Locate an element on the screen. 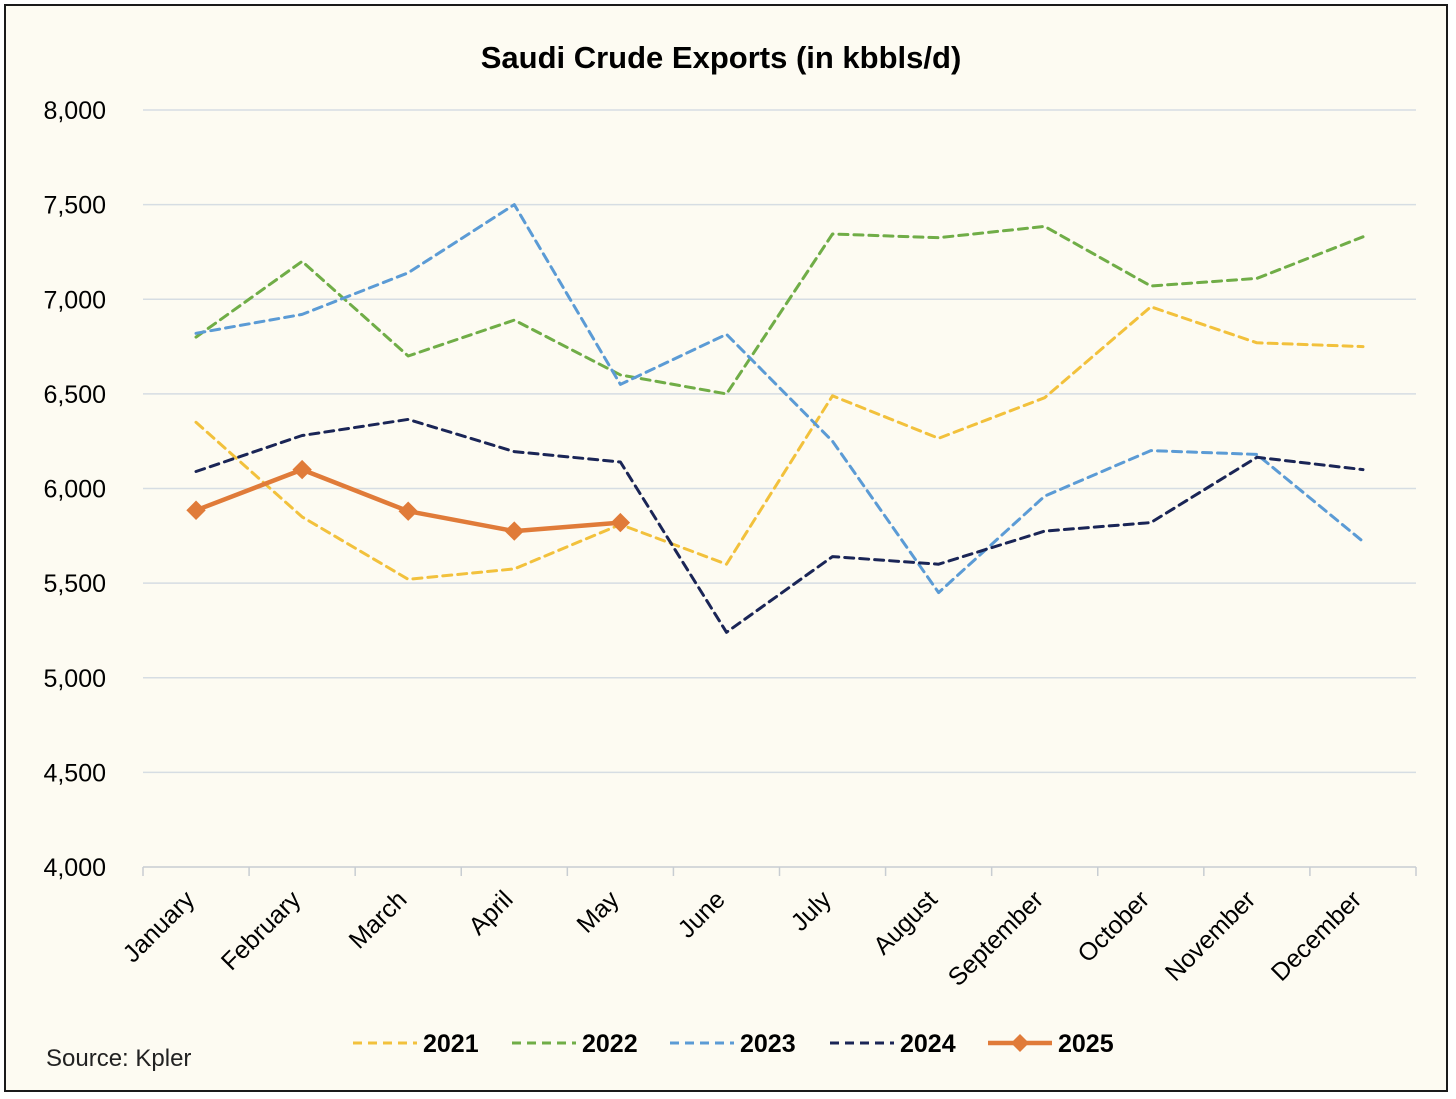 Image resolution: width=1456 pixels, height=1099 pixels. x-tick-label: November is located at coordinates (1210, 935).